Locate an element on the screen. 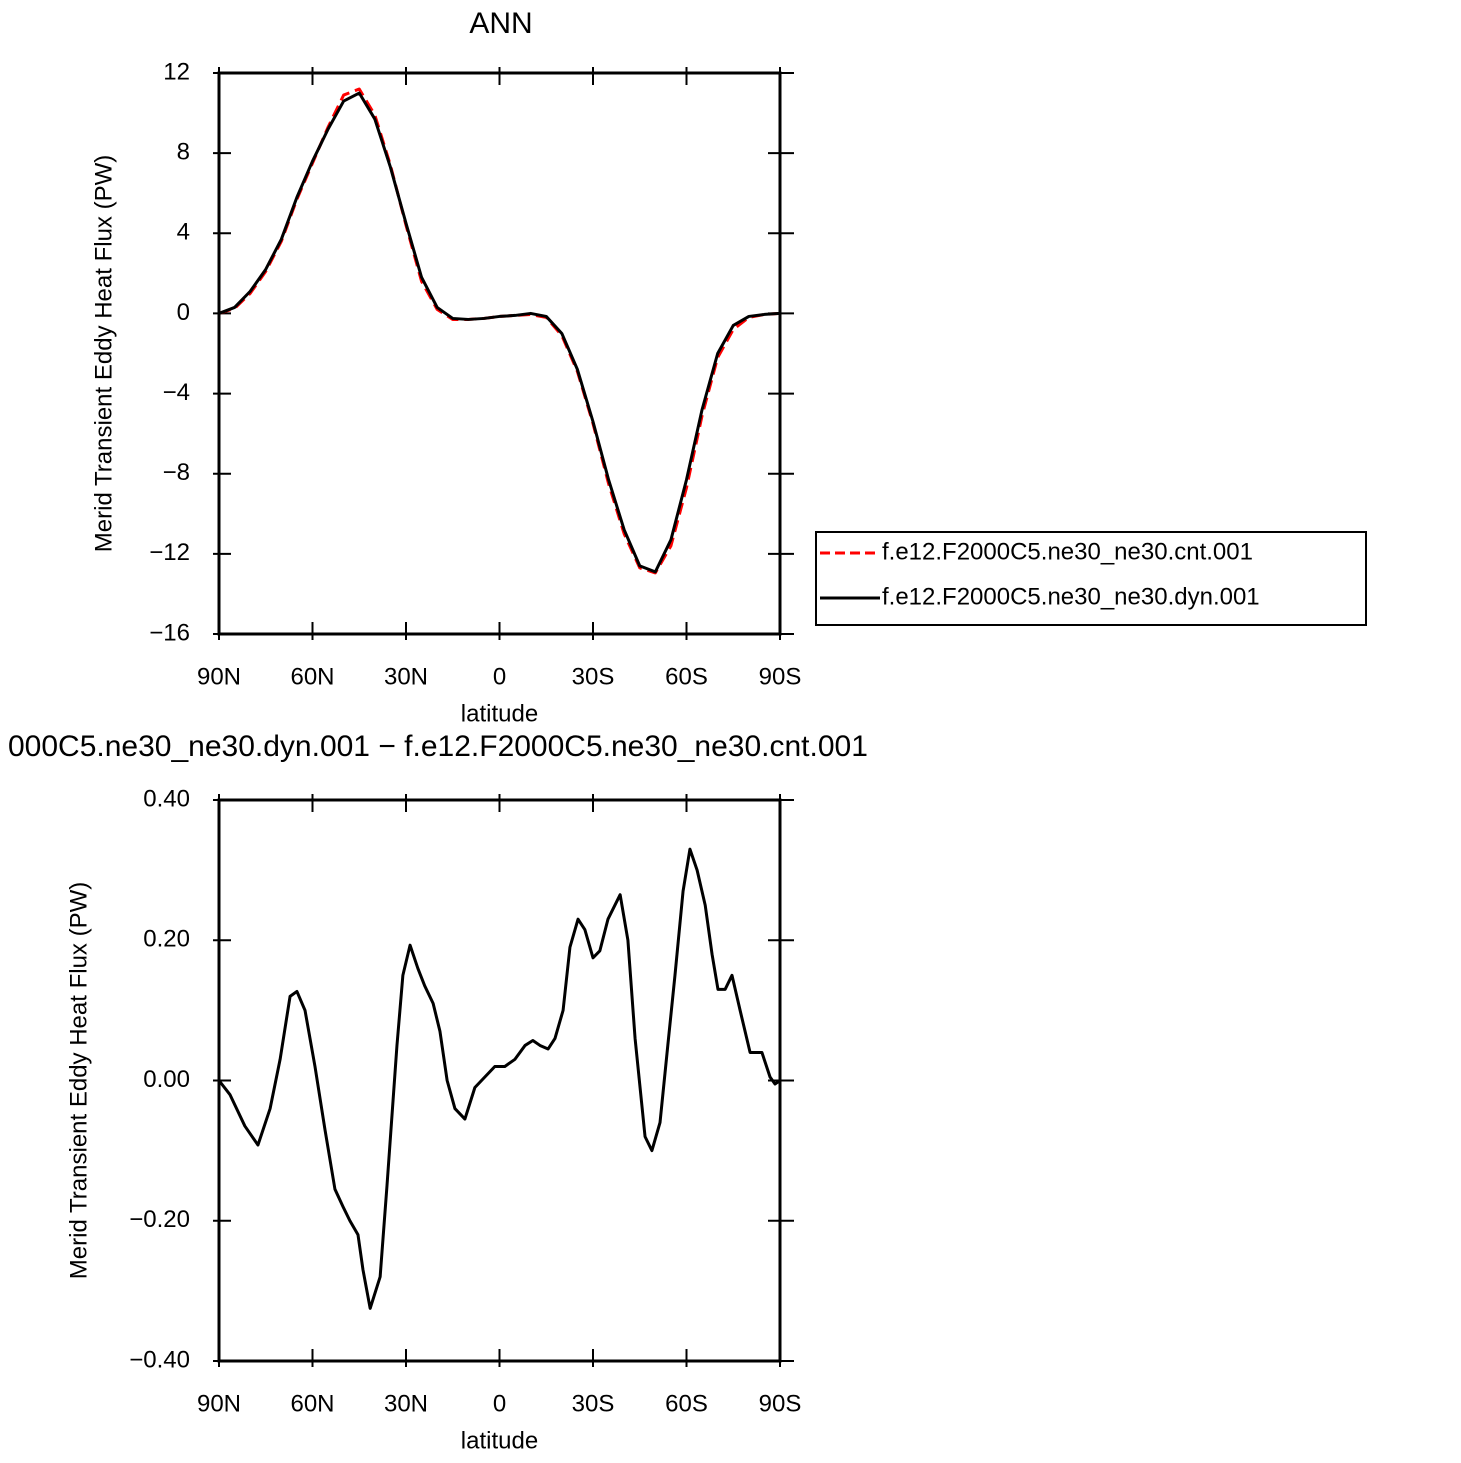  y-tick-label: 4 is located at coordinates (183, 232).